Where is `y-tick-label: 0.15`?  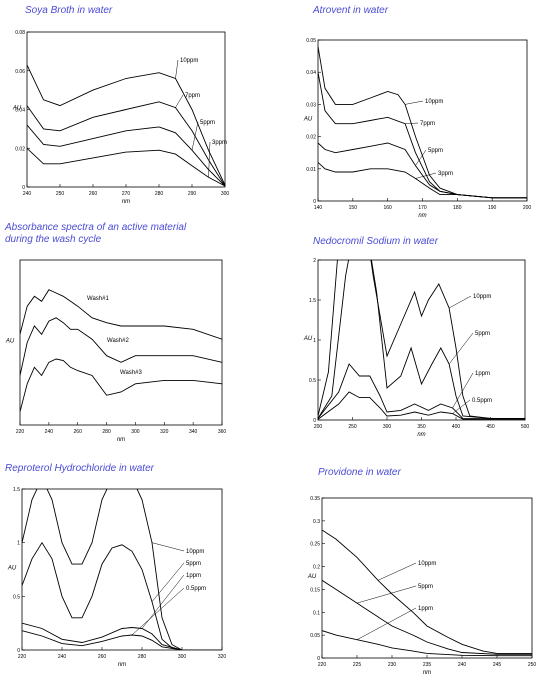
y-tick-label: 0.15 is located at coordinates (315, 590).